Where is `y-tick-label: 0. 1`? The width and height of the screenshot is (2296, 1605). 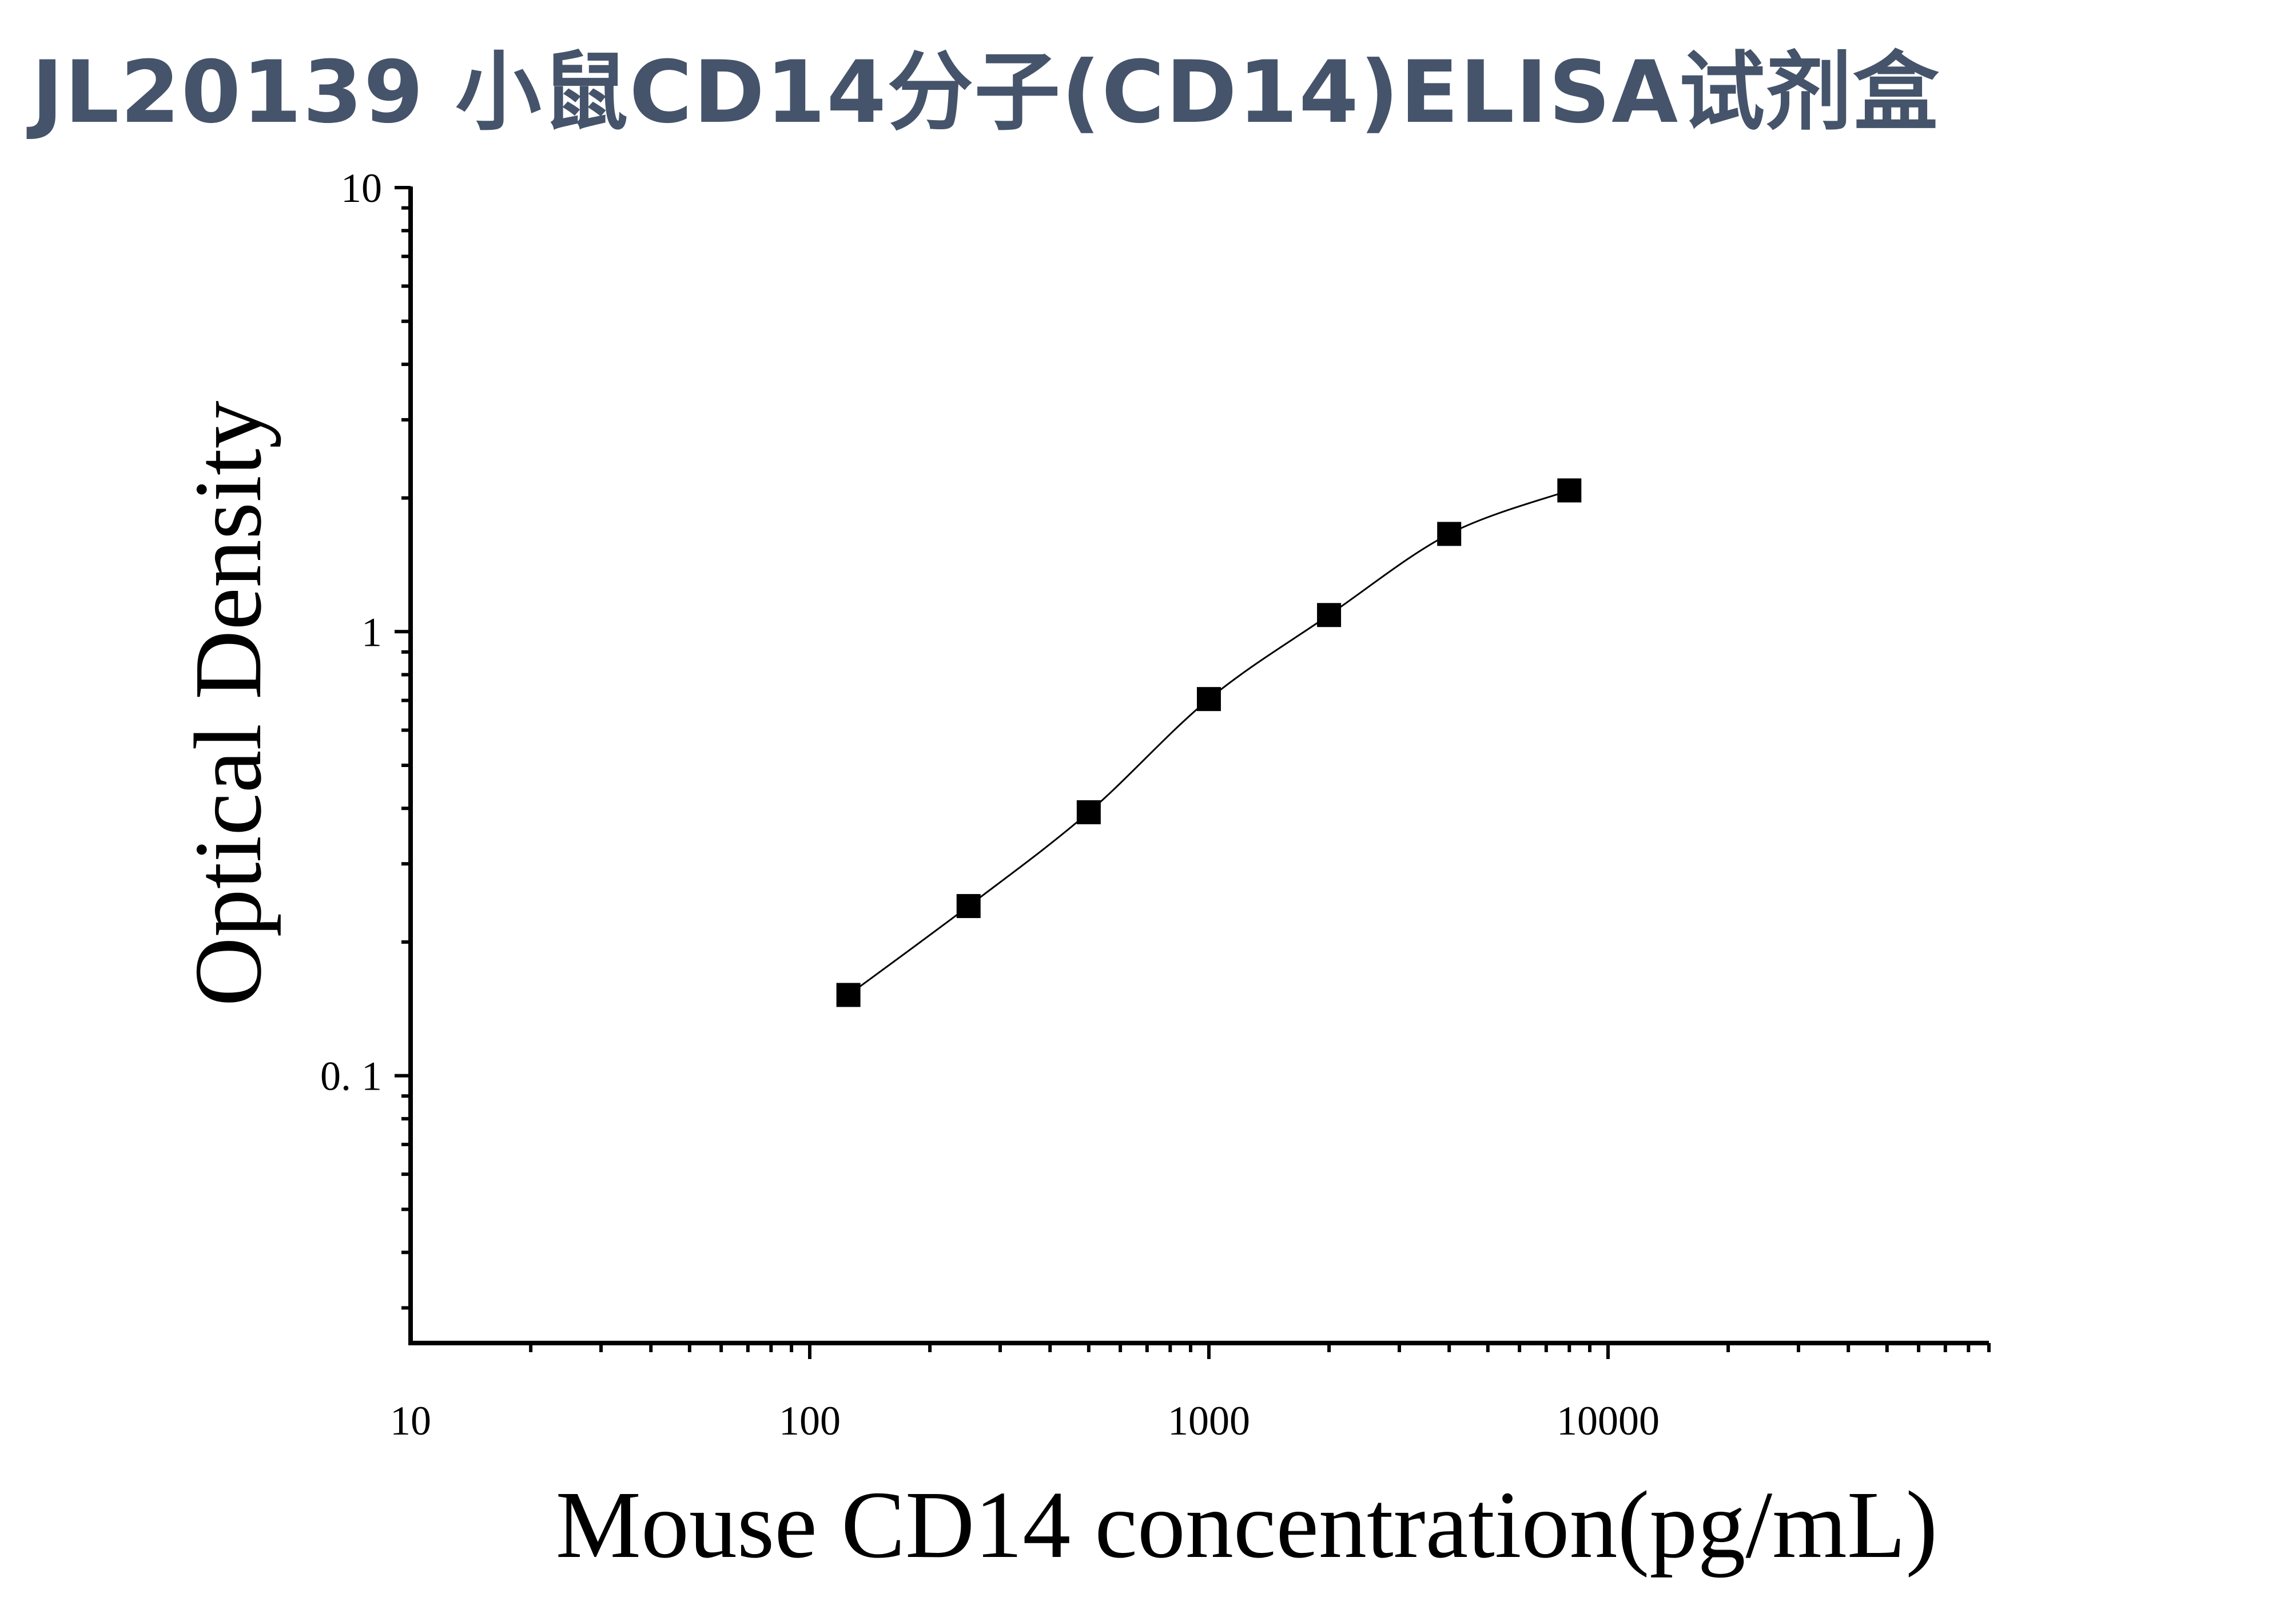 y-tick-label: 0. 1 is located at coordinates (351, 1076).